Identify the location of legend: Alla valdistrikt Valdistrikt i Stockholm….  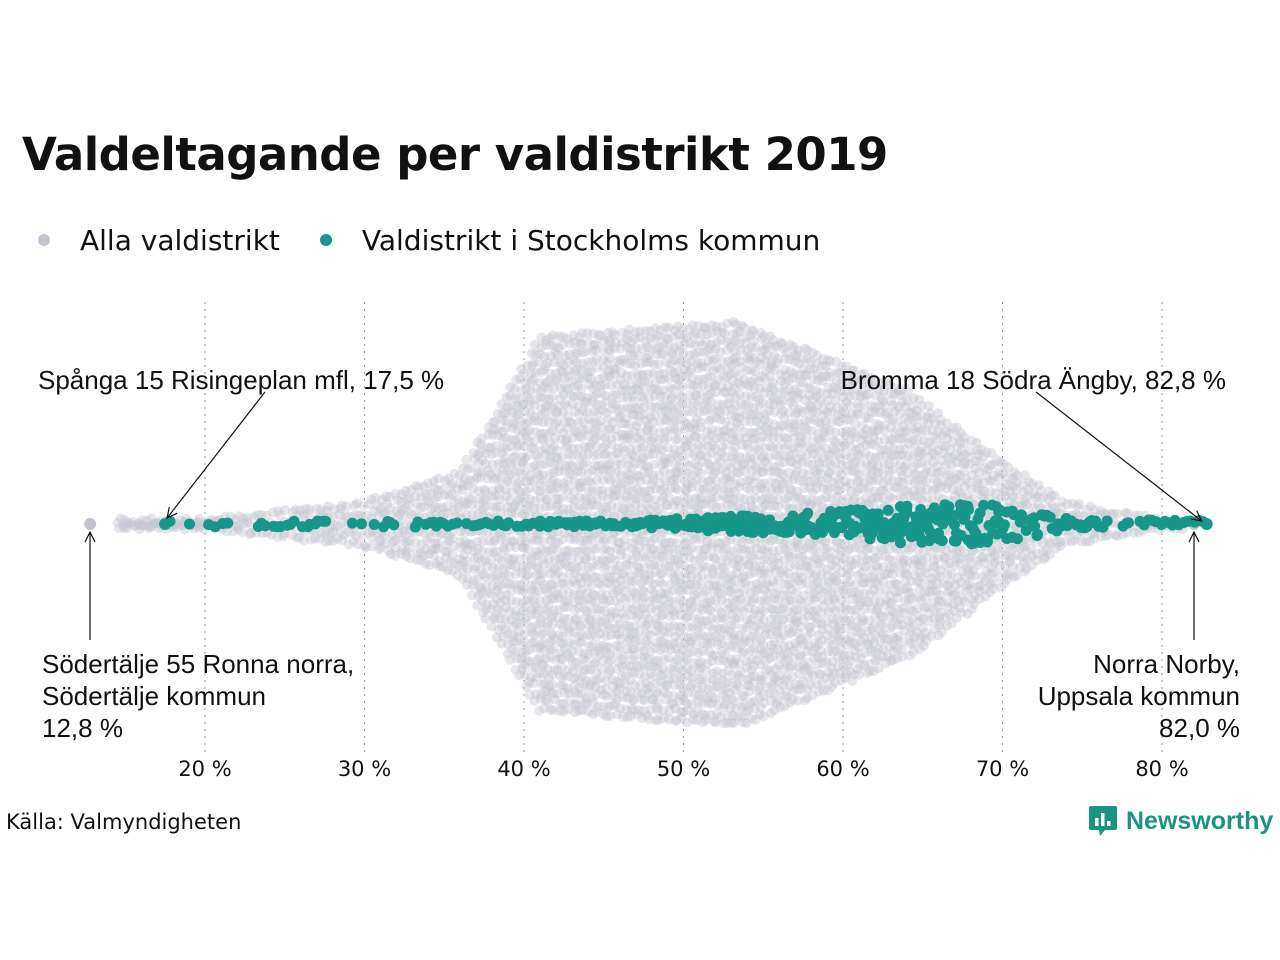
(449, 240).